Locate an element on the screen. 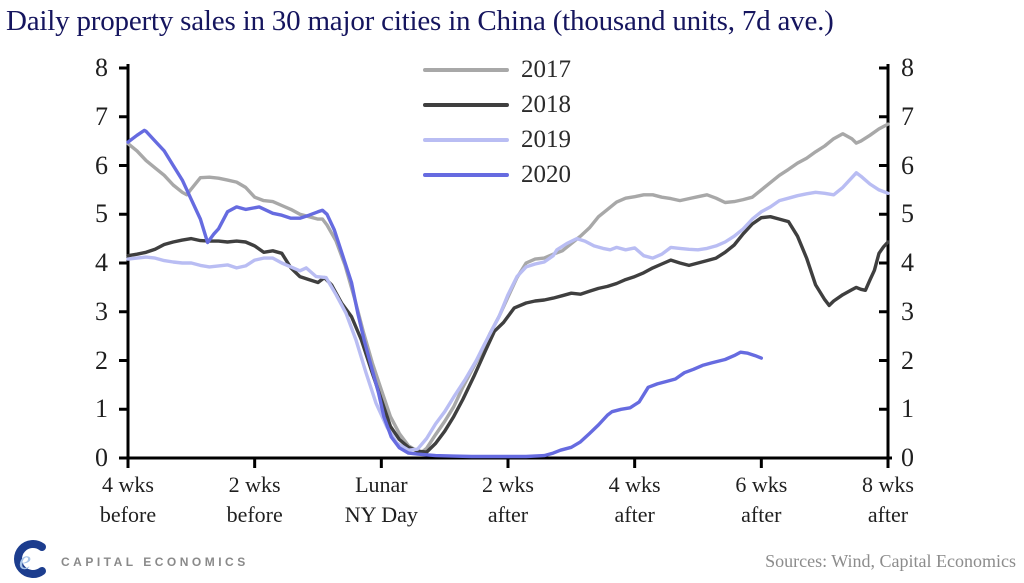 Image resolution: width=1024 pixels, height=583 pixels. y-tick-label-right: 3 is located at coordinates (907, 311).